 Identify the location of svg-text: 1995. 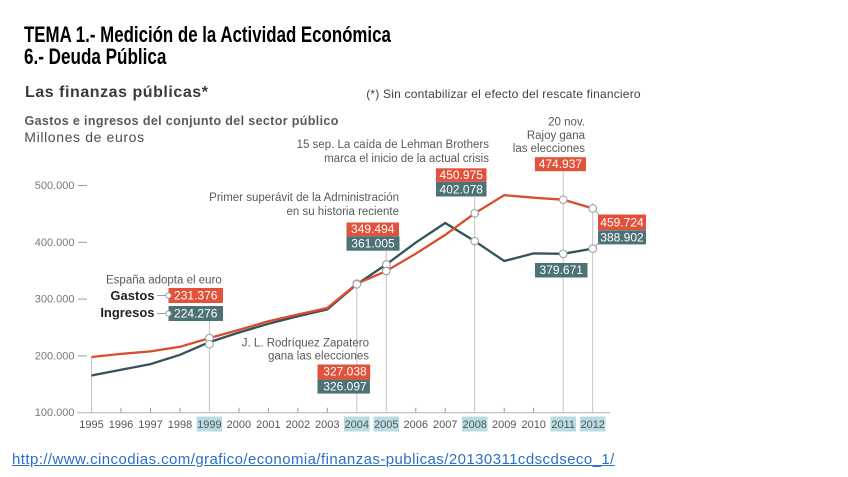
(91, 425).